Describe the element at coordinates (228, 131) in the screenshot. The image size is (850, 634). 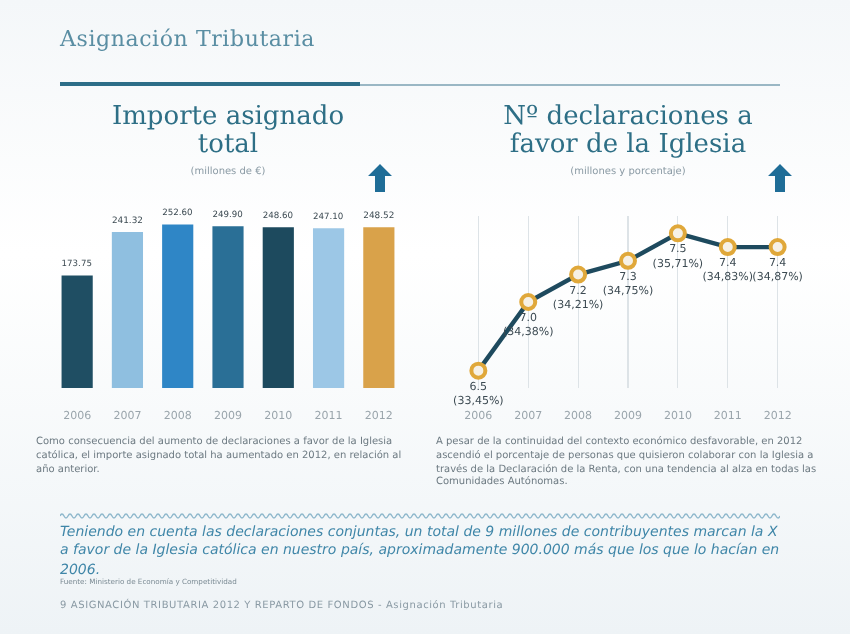
I see `chart-title: Importe asignado total` at that location.